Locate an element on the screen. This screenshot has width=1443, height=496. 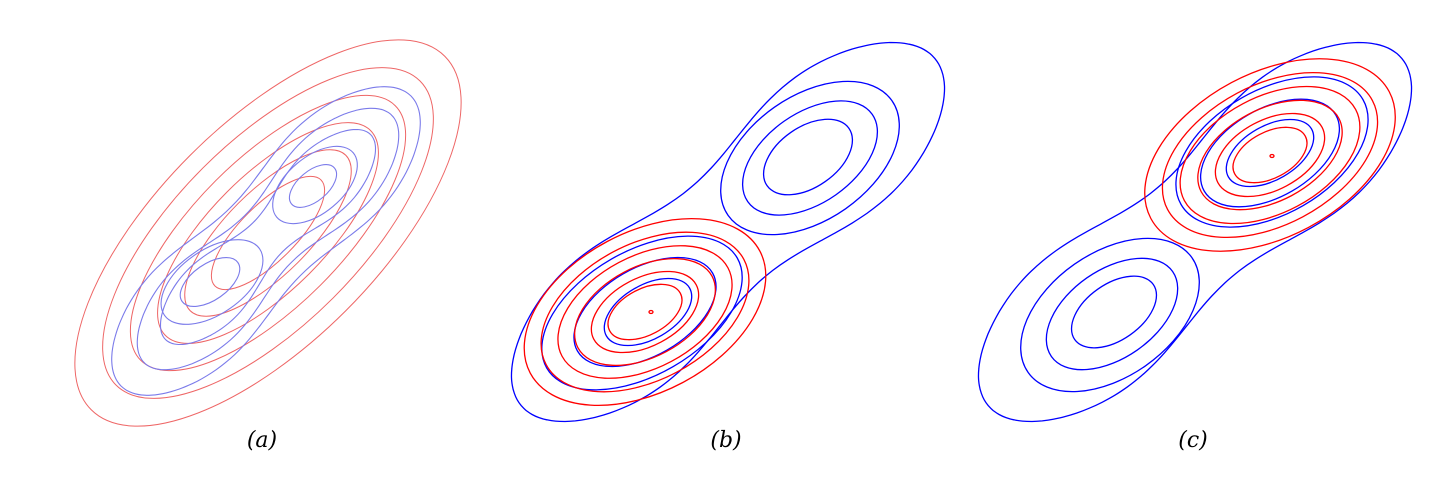
panel-b-red-center is located at coordinates (651, 312).